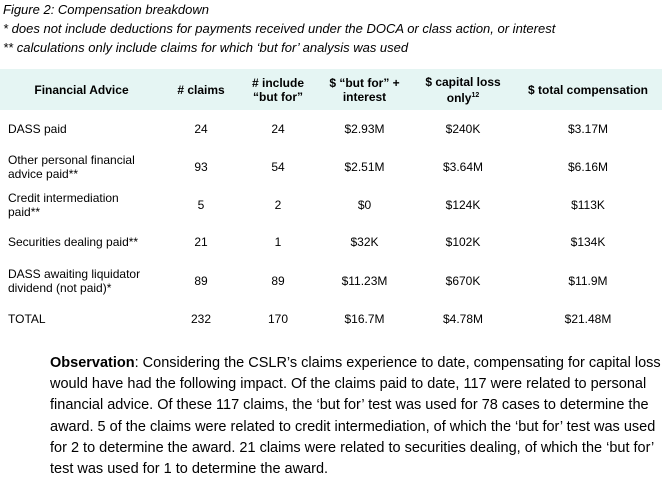 The width and height of the screenshot is (669, 481). Describe the element at coordinates (27, 319) in the screenshot. I see `row-label-line1: TOTAL` at that location.